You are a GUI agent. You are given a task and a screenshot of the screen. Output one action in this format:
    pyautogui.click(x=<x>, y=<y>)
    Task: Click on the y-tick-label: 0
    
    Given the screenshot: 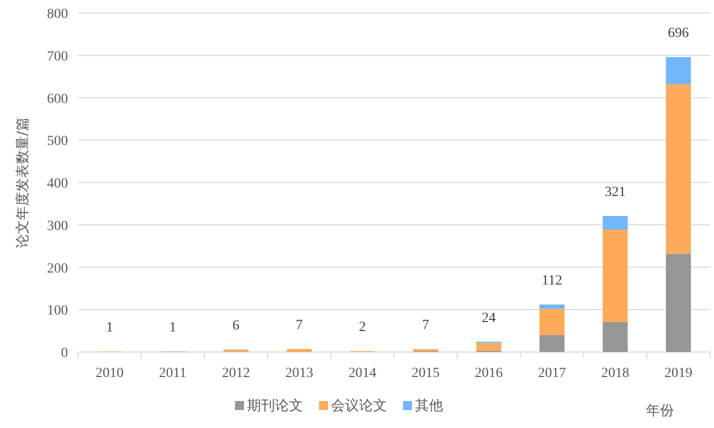 What is the action you would take?
    pyautogui.click(x=64, y=353)
    